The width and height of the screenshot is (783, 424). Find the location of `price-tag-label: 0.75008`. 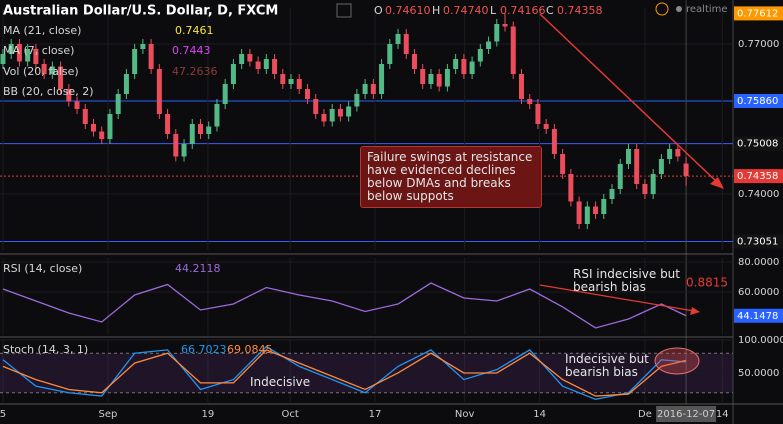

price-tag-label: 0.75008 is located at coordinates (757, 144).